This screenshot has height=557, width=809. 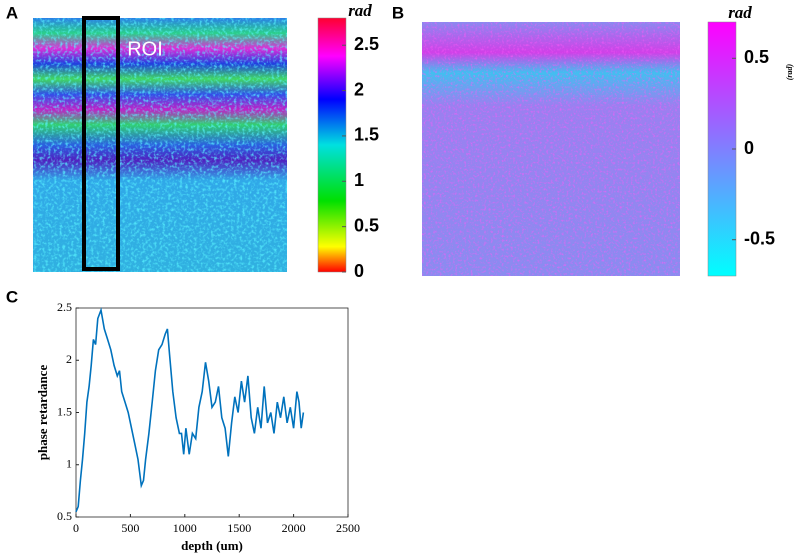 I want to click on colorbar-tick-label: 2, so click(x=359, y=89).